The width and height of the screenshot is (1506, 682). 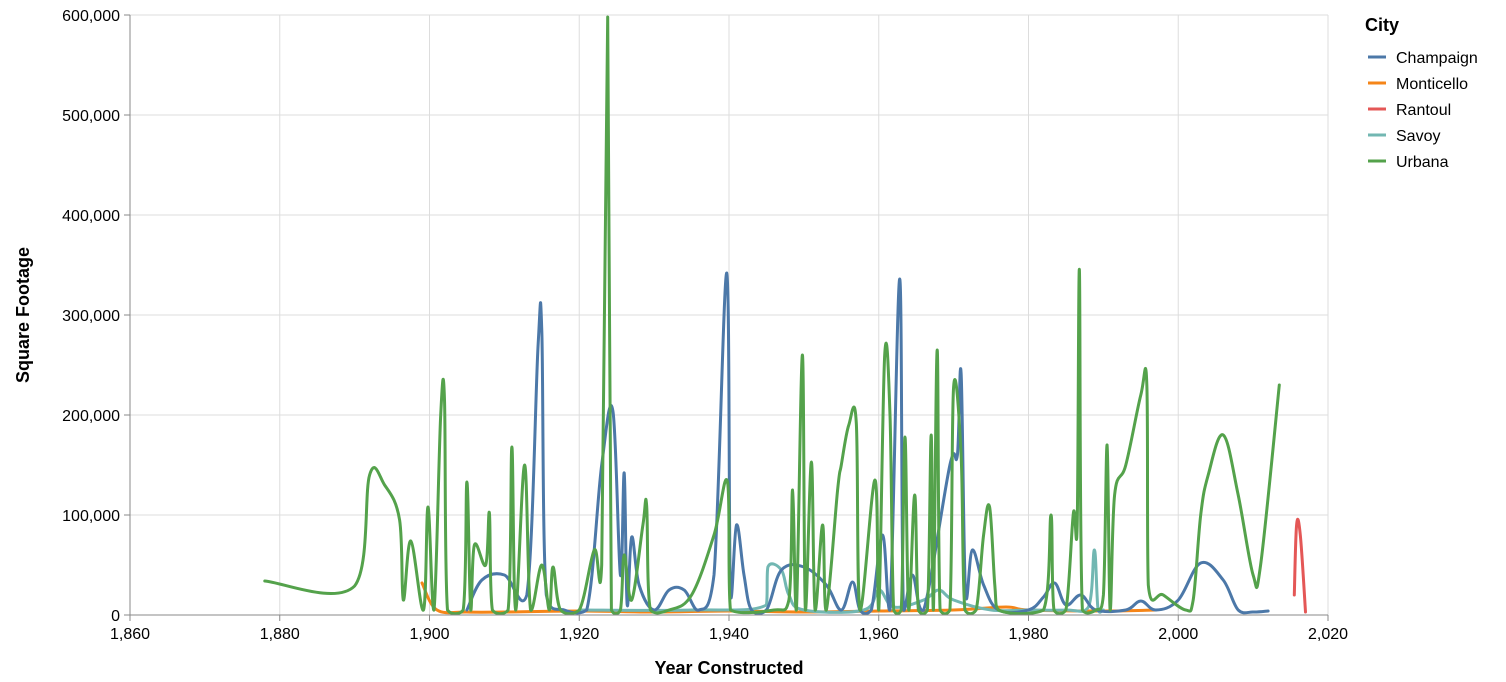 I want to click on series-line-savoy, so click(x=841, y=581).